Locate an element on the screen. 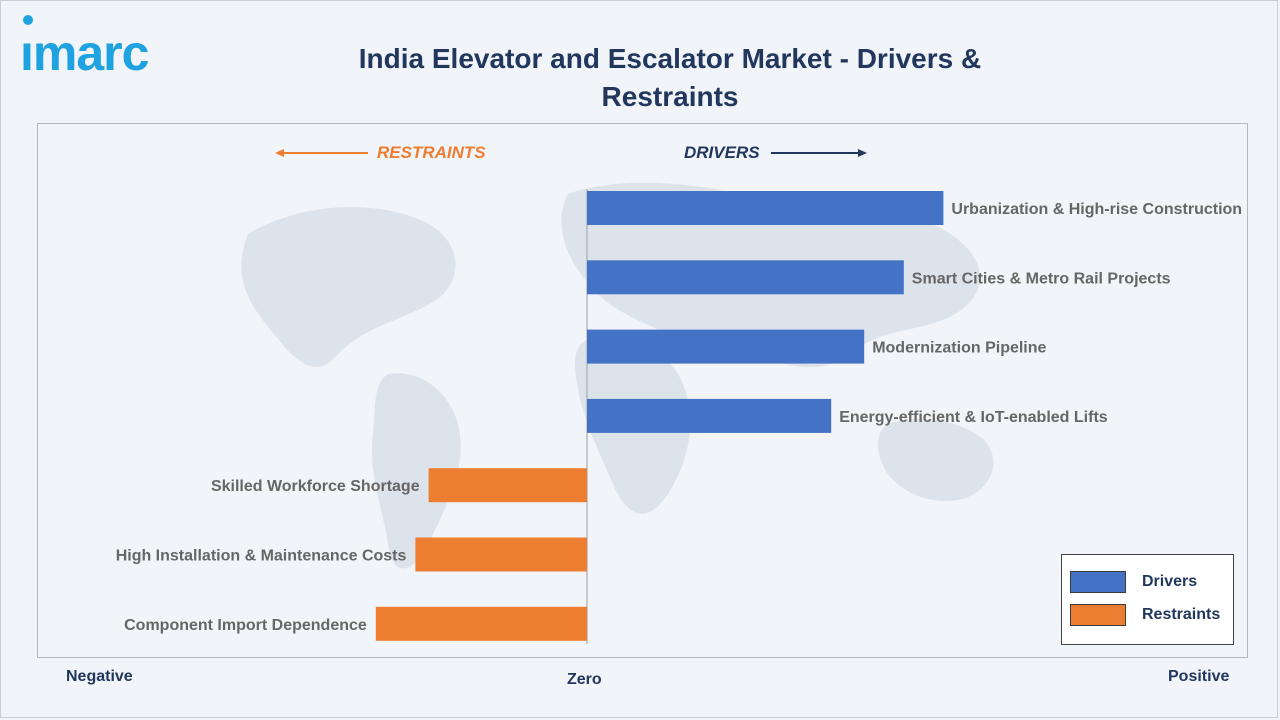  legend-label-restraints: Restraints is located at coordinates (1181, 614).